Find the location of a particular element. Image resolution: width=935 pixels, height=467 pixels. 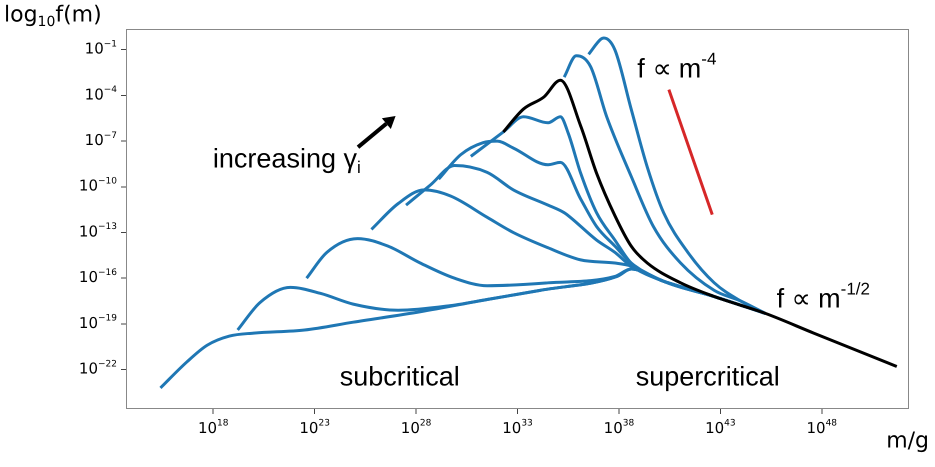

x-axis-title: m/g is located at coordinates (908, 441).